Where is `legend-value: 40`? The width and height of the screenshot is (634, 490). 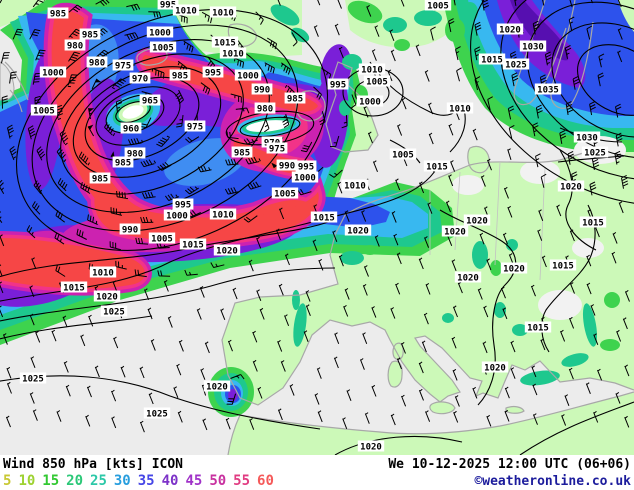
legend-value: 40 is located at coordinates (170, 481).